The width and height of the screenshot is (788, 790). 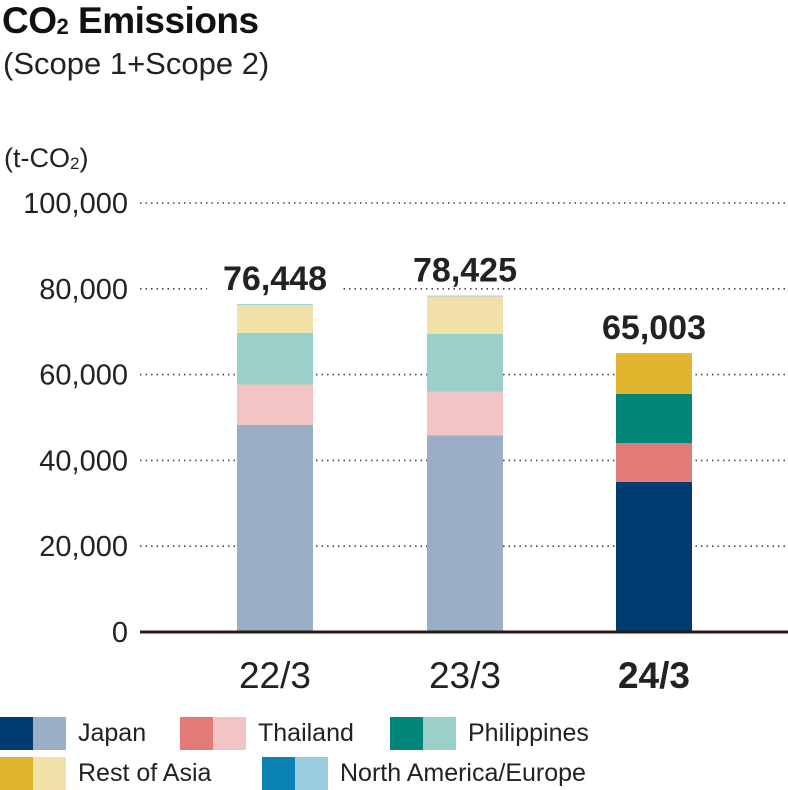 I want to click on legend-item-thailand: Thailand, so click(x=267, y=733).